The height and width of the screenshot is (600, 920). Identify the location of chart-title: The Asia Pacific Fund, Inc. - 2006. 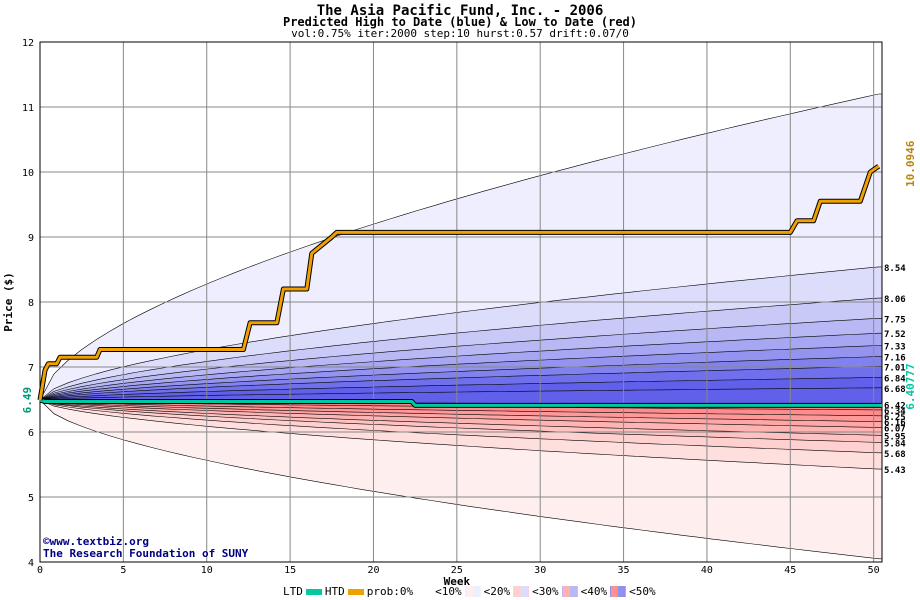
(460, 11).